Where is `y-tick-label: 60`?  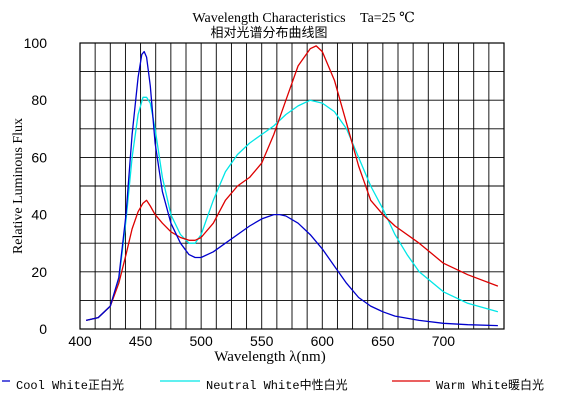 y-tick-label: 60 is located at coordinates (39, 157).